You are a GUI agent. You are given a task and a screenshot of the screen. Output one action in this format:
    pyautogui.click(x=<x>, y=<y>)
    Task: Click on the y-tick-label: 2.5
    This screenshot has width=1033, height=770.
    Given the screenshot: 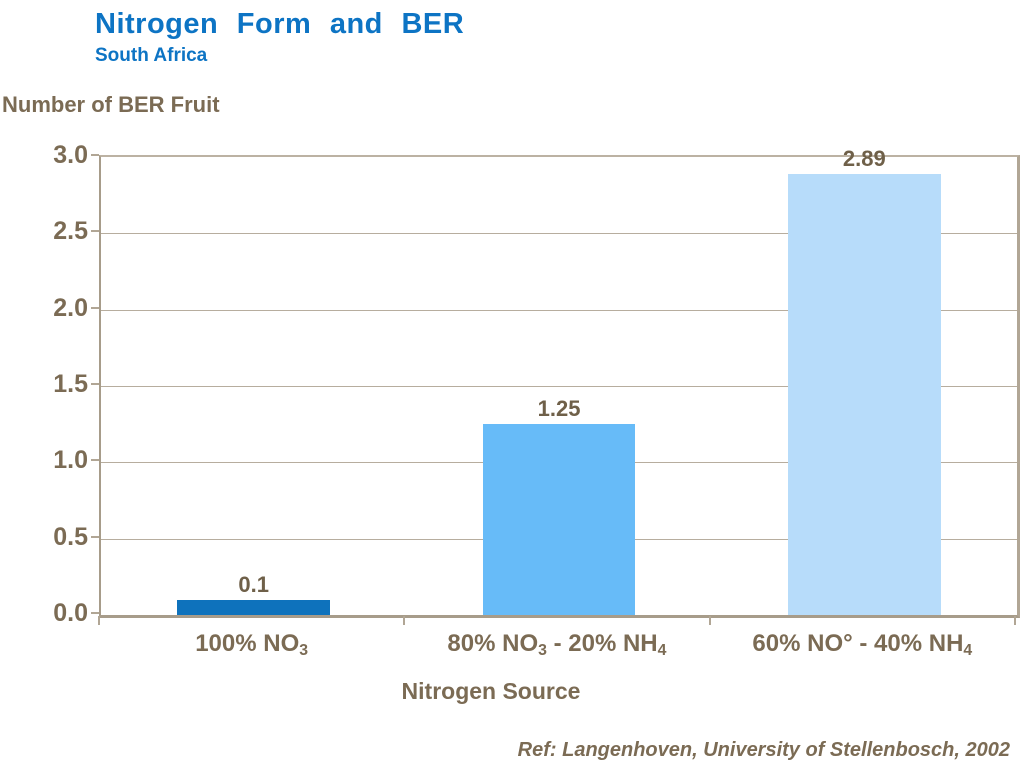 What is the action you would take?
    pyautogui.click(x=70, y=231)
    